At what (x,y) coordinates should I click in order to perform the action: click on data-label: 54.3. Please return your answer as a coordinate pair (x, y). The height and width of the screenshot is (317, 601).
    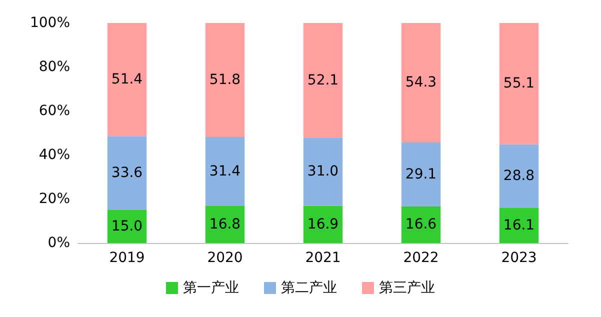
    Looking at the image, I should click on (421, 82).